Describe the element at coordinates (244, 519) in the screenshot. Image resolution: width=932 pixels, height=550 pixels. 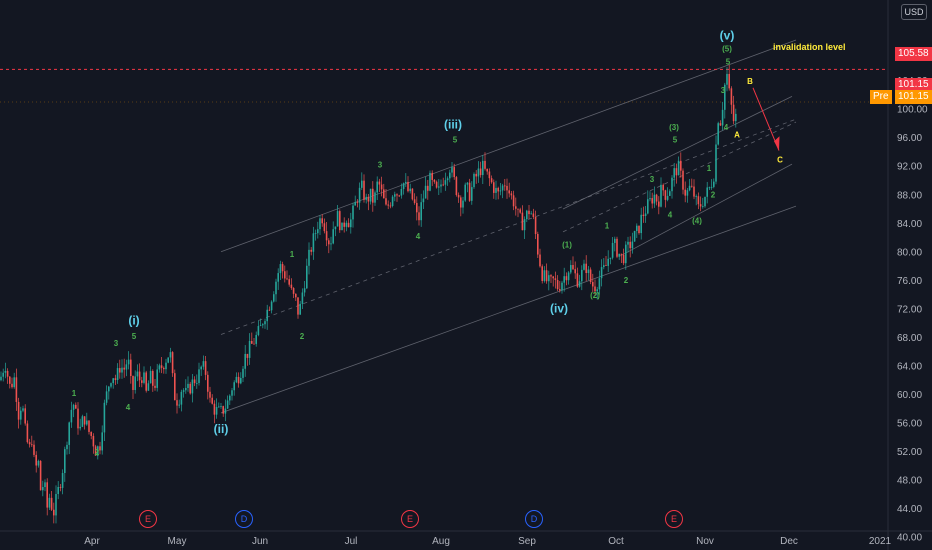
I see `dividend-event-label: D` at that location.